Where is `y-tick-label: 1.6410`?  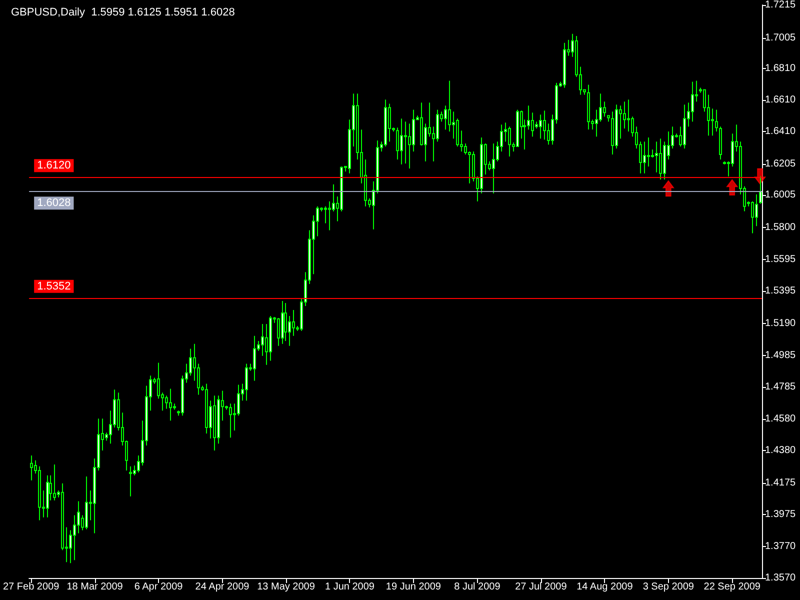
y-tick-label: 1.6410 is located at coordinates (780, 132).